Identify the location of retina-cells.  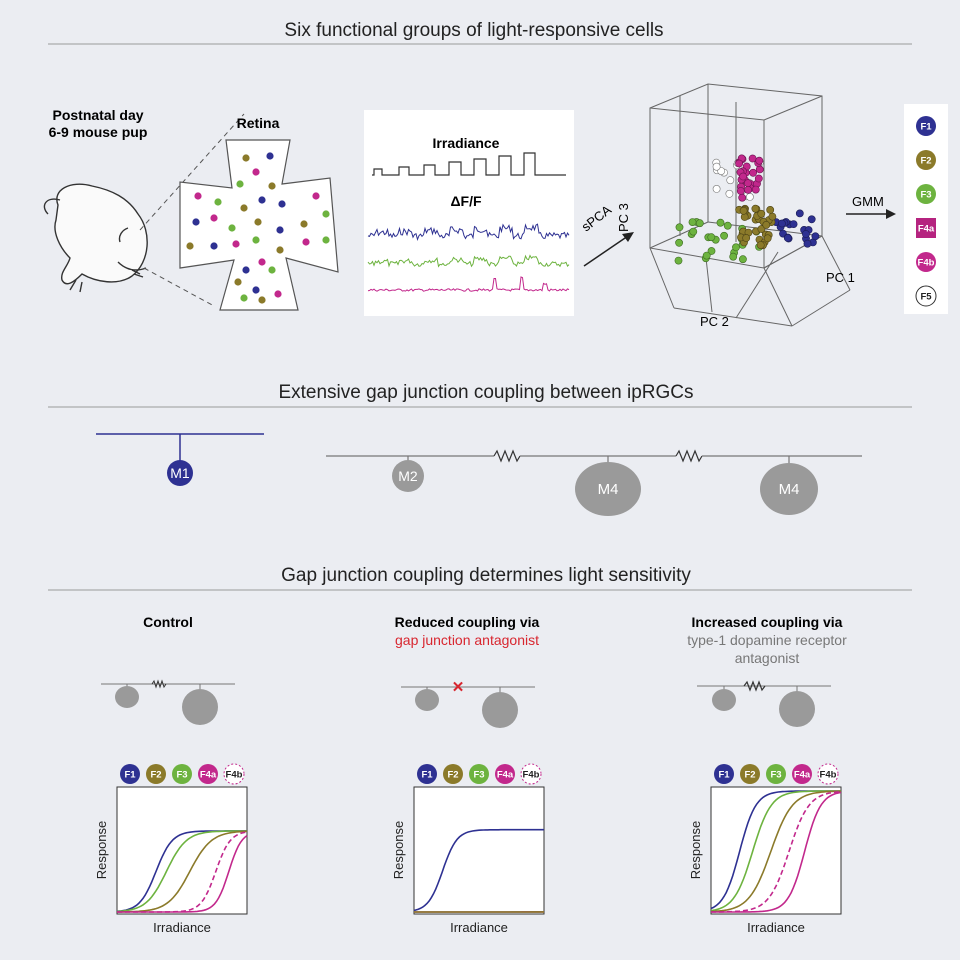
(258, 228).